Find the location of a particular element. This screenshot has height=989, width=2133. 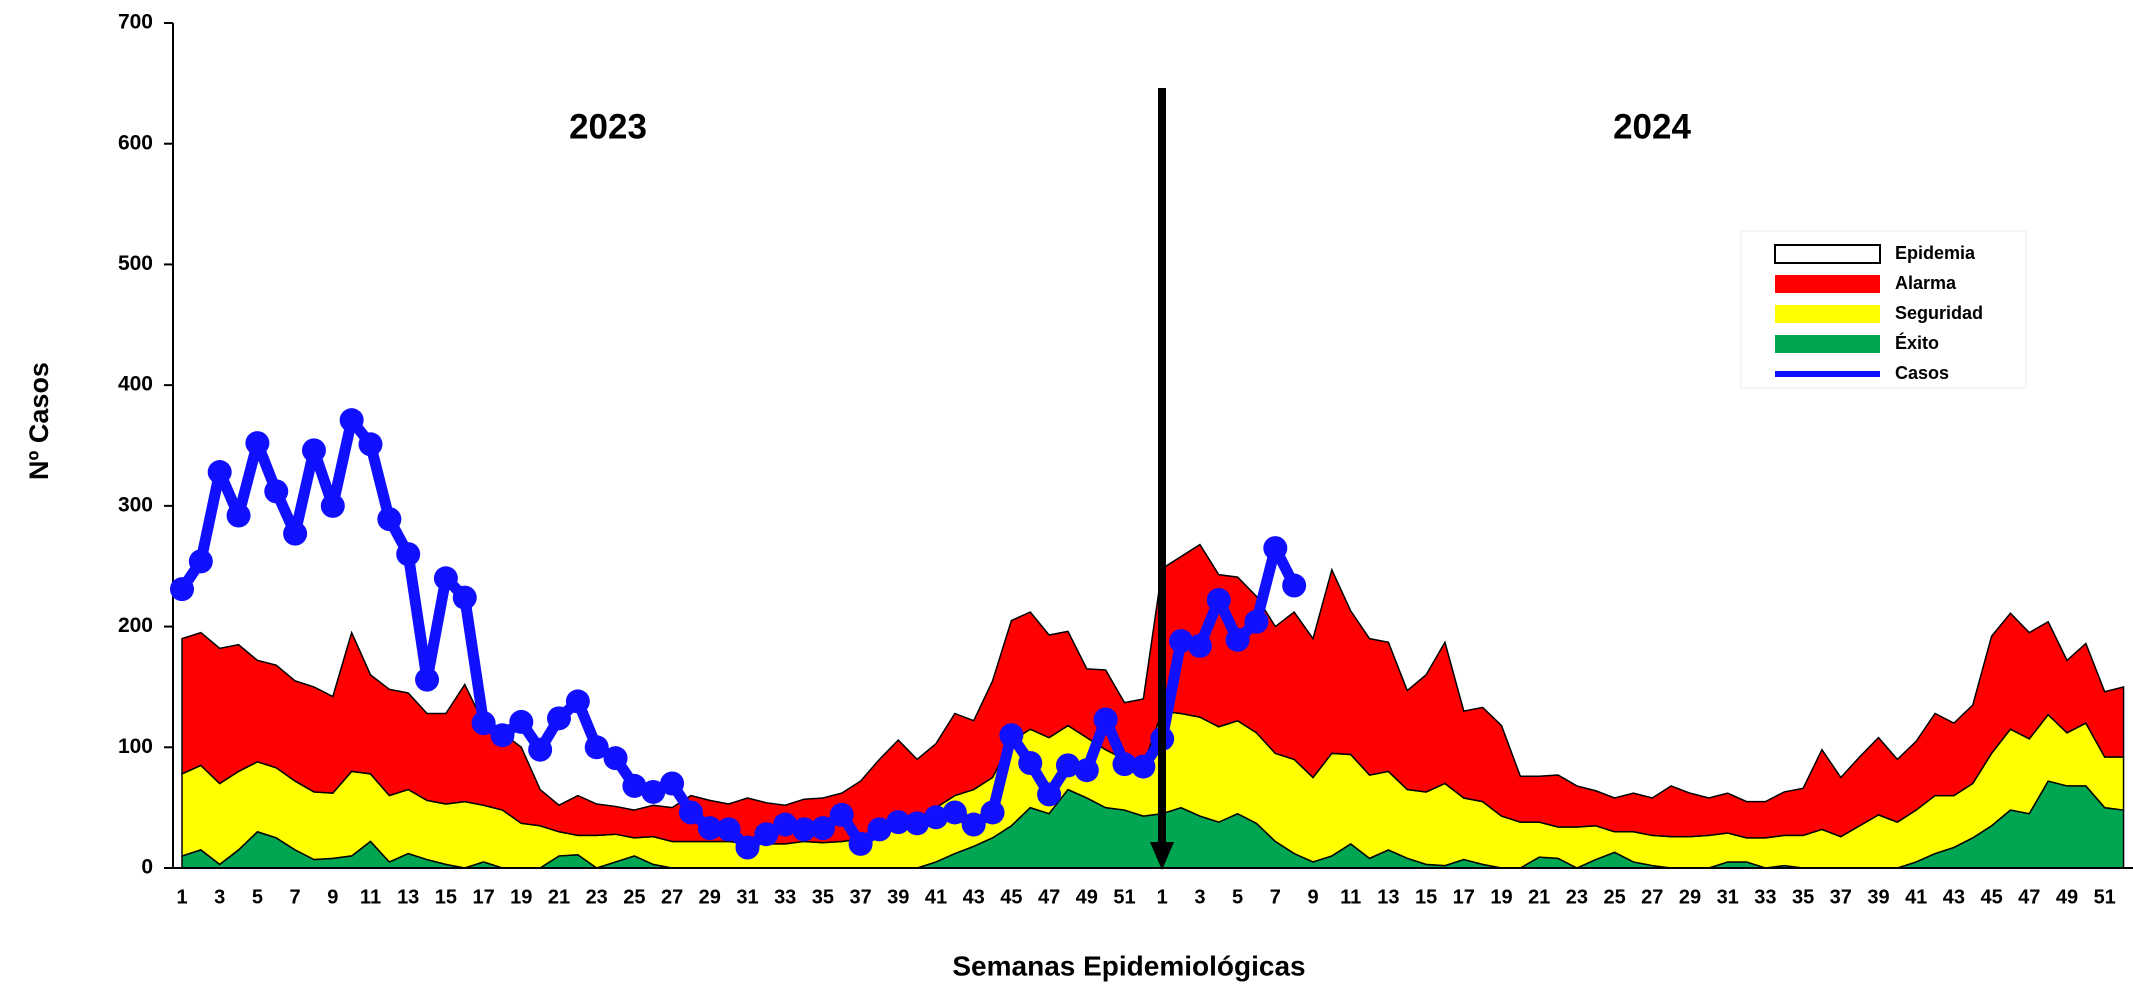

x-tick-label: 5 is located at coordinates (257, 897).